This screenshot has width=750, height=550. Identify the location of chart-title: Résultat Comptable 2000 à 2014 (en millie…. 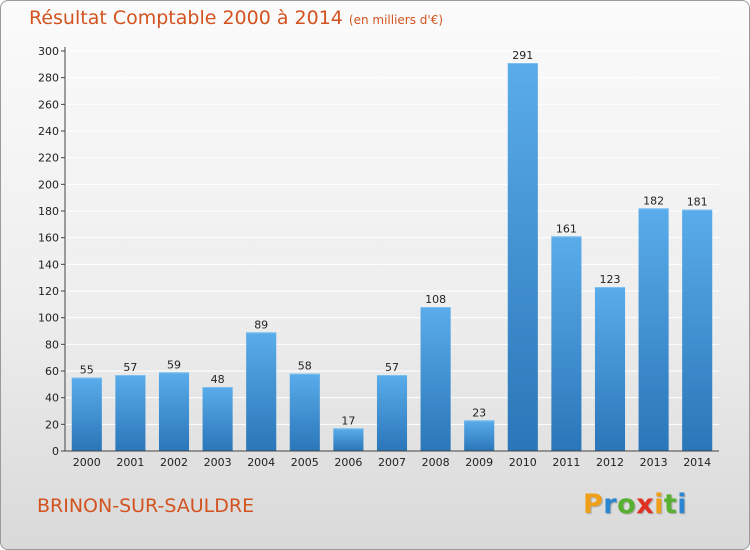
(236, 18).